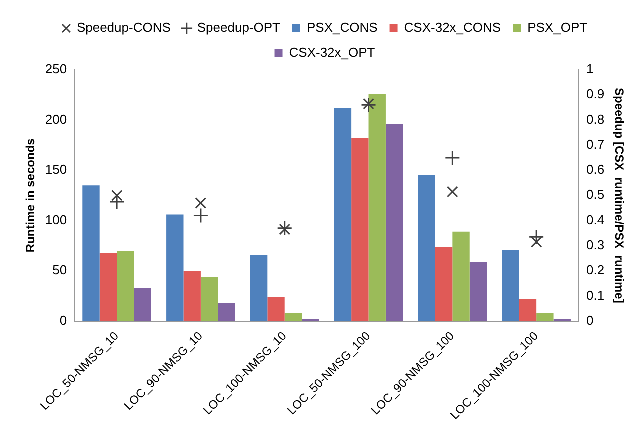 The width and height of the screenshot is (644, 430). What do you see at coordinates (56, 170) in the screenshot?
I see `y-tick-label: 150` at bounding box center [56, 170].